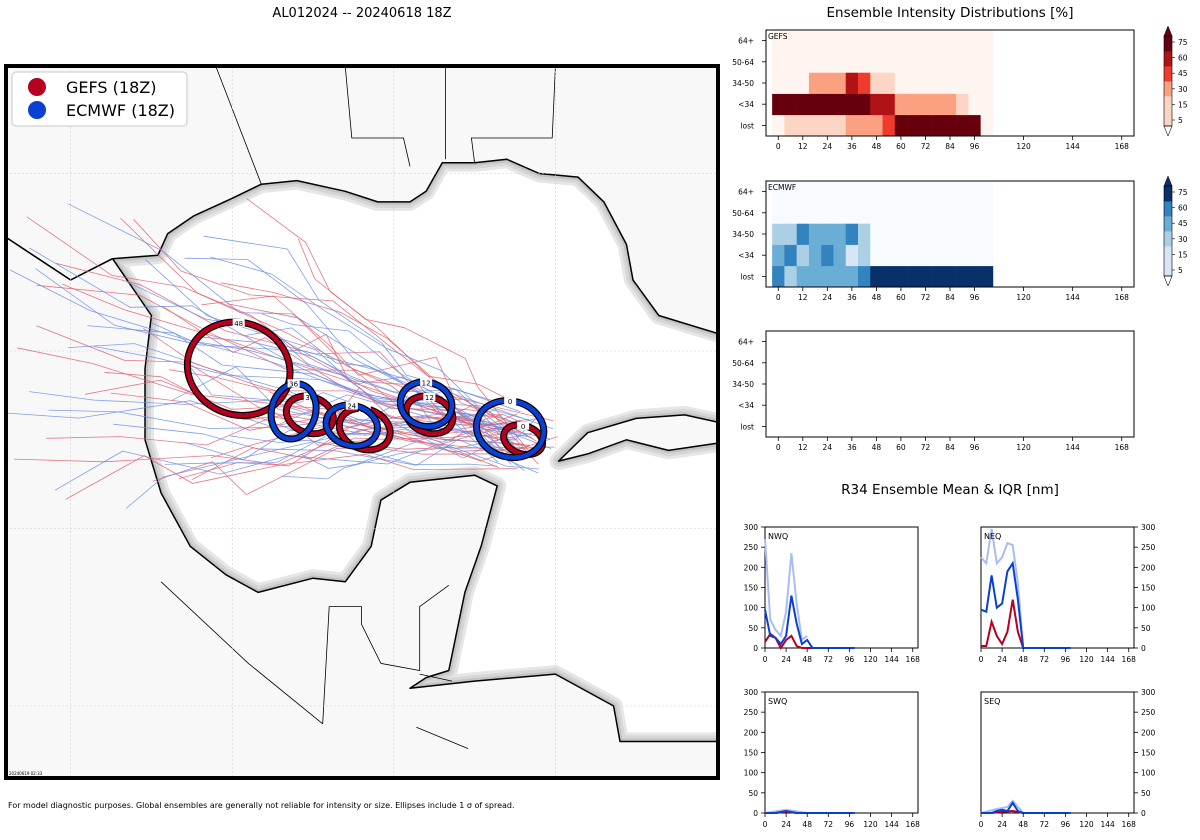 This screenshot has height=840, width=1200. What do you see at coordinates (429, 415) in the screenshot?
I see `gefs-ellipse-12h: 12` at bounding box center [429, 415].